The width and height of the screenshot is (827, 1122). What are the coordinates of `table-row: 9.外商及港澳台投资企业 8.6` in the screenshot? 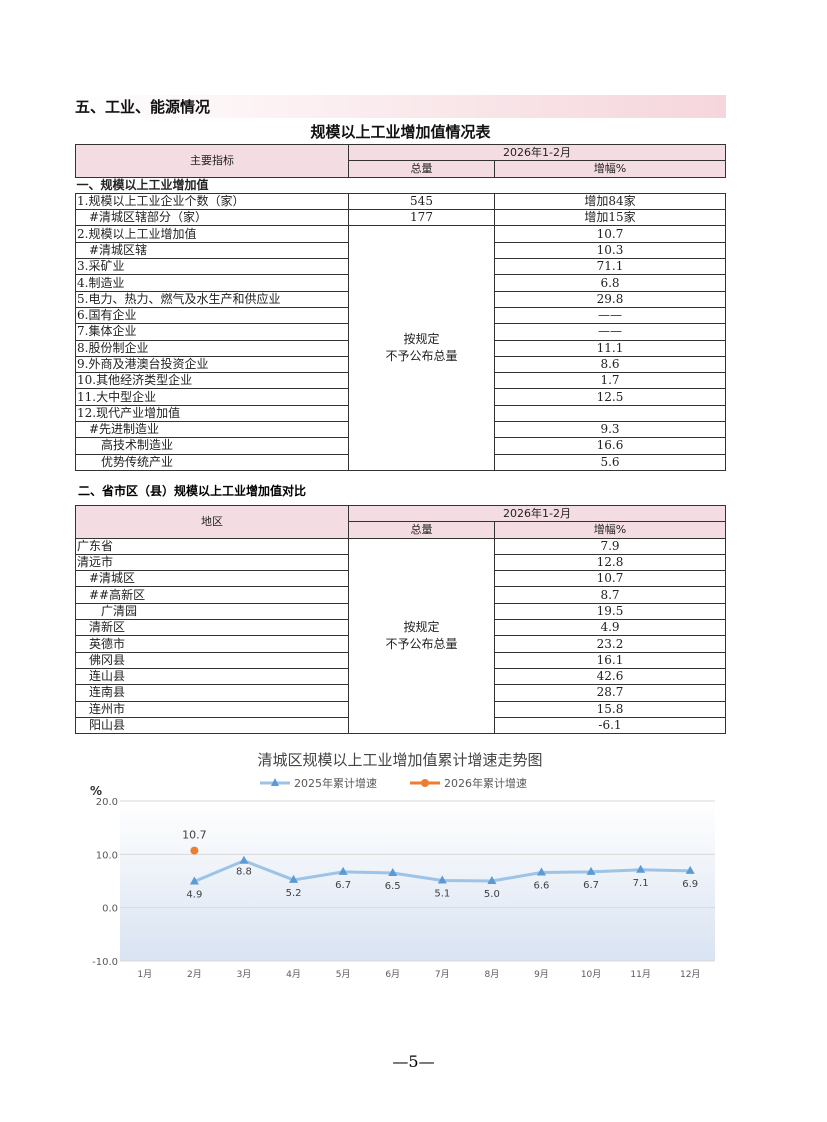 It's located at (400, 364).